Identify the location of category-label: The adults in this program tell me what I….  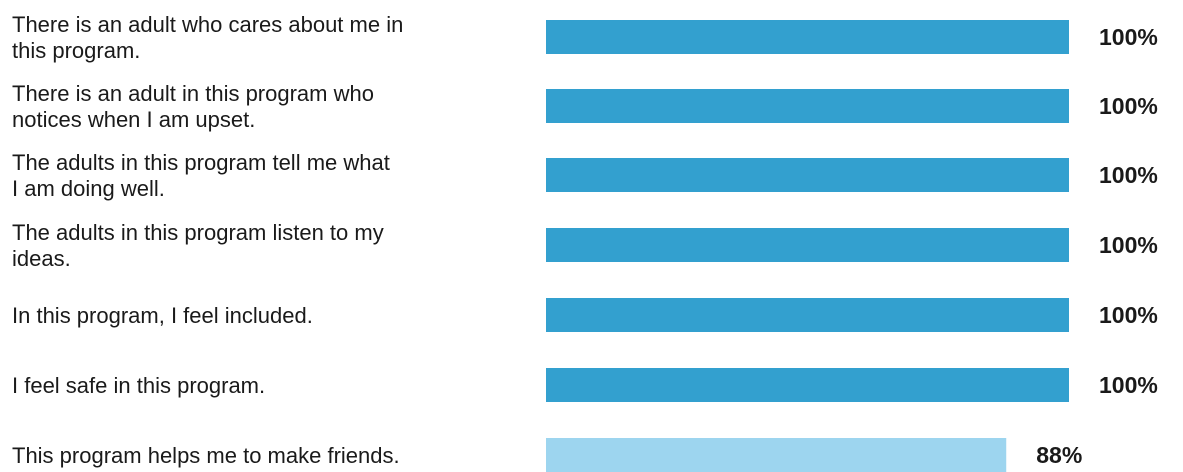
(201, 175).